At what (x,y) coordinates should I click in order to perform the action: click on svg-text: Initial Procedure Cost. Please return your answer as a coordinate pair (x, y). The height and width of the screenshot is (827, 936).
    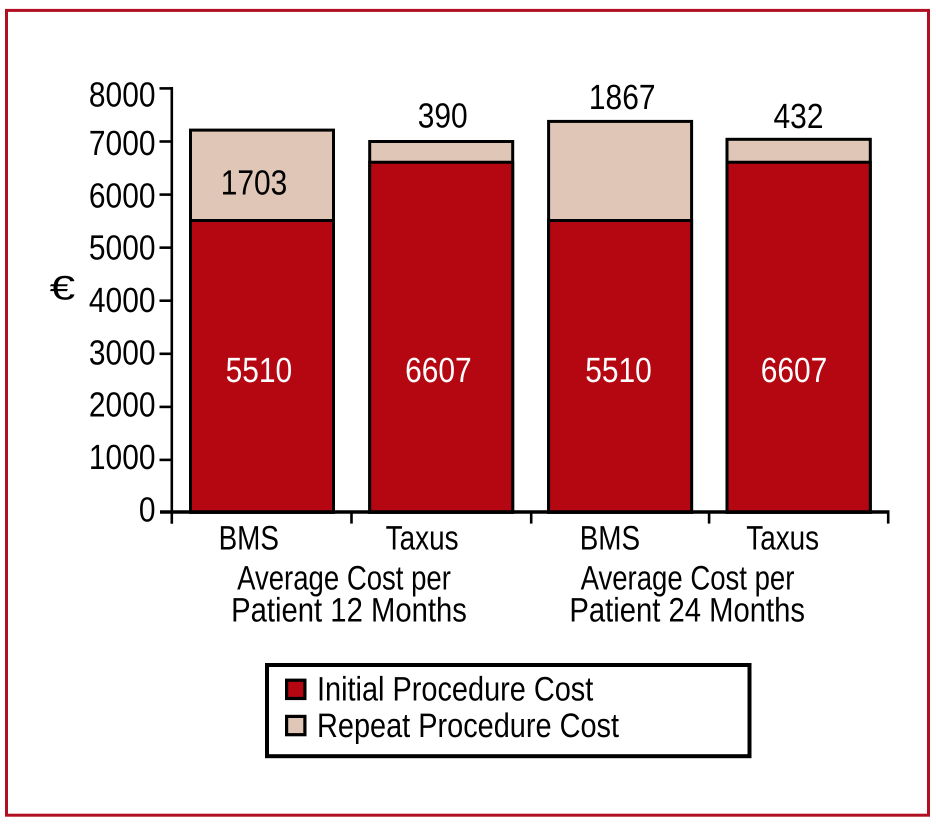
    Looking at the image, I should click on (455, 689).